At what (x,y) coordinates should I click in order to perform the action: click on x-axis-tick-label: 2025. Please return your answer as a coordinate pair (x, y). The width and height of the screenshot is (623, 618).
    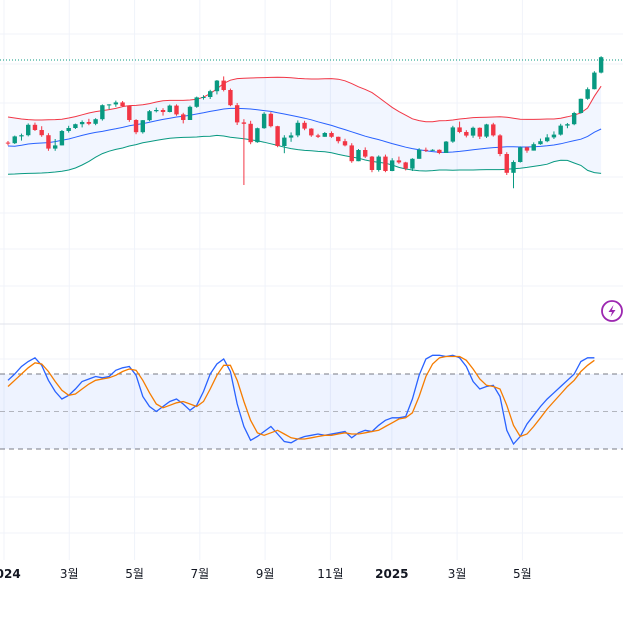
    Looking at the image, I should click on (391, 574).